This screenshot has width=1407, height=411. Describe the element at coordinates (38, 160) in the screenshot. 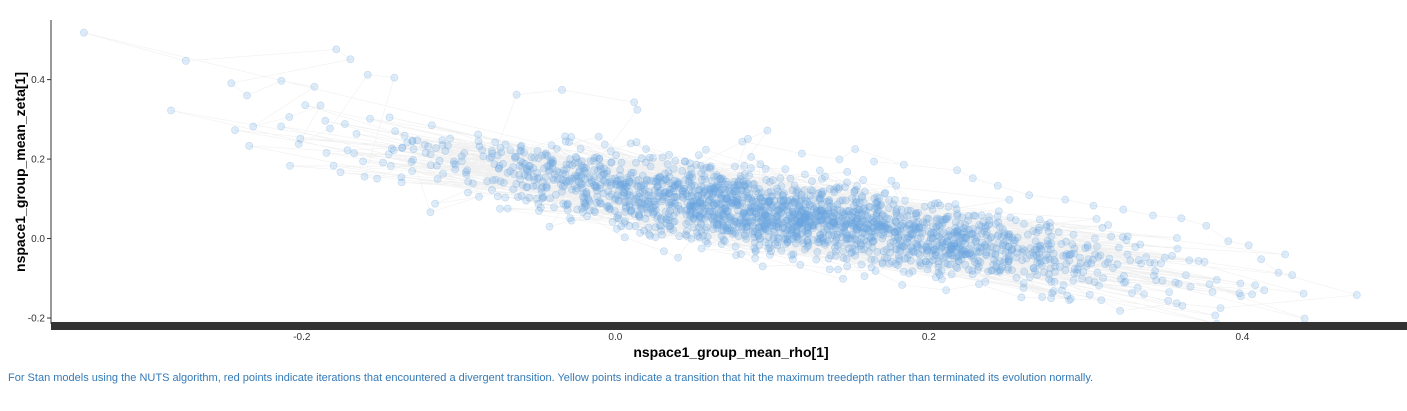

I see `y-tick-label: 0.2` at that location.